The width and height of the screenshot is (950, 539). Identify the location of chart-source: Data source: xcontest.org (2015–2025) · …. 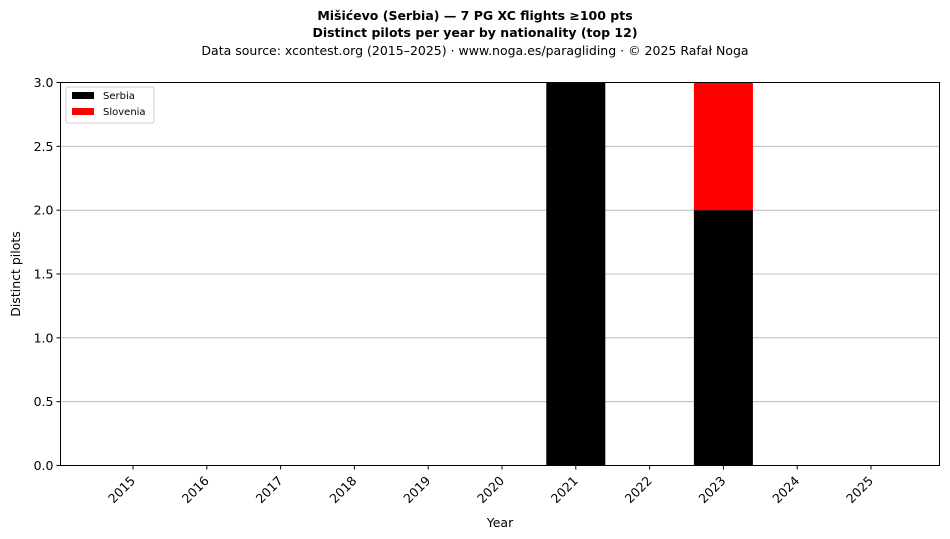
(475, 50).